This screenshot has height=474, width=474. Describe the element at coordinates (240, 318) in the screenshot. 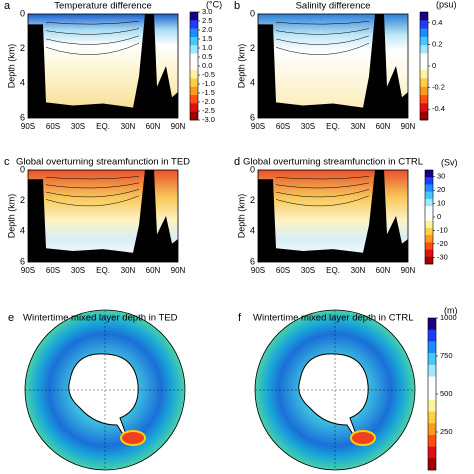

I see `panel-label: f` at that location.